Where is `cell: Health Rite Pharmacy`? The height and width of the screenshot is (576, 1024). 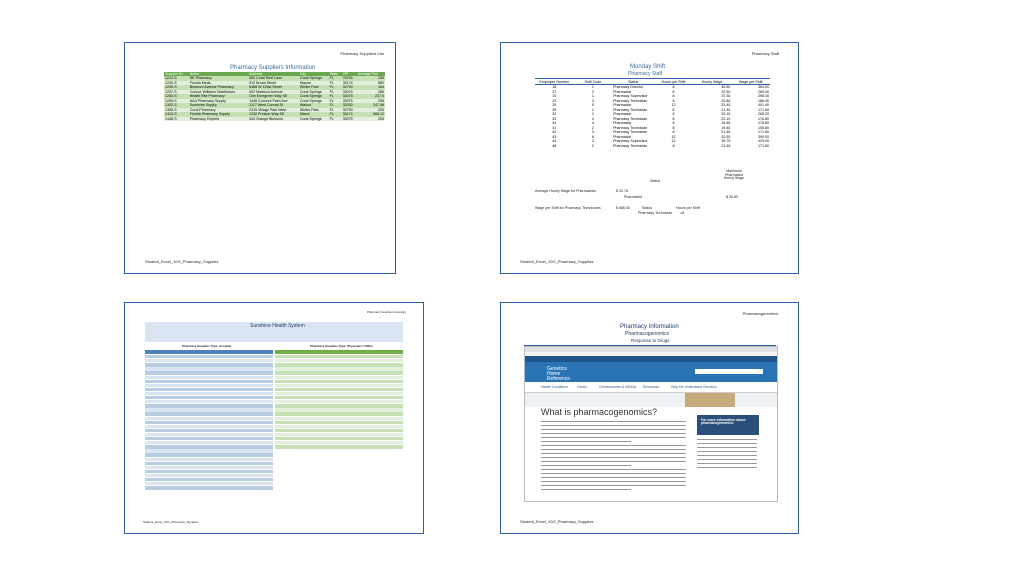 cell: Health Rite Pharmacy is located at coordinates (207, 96).